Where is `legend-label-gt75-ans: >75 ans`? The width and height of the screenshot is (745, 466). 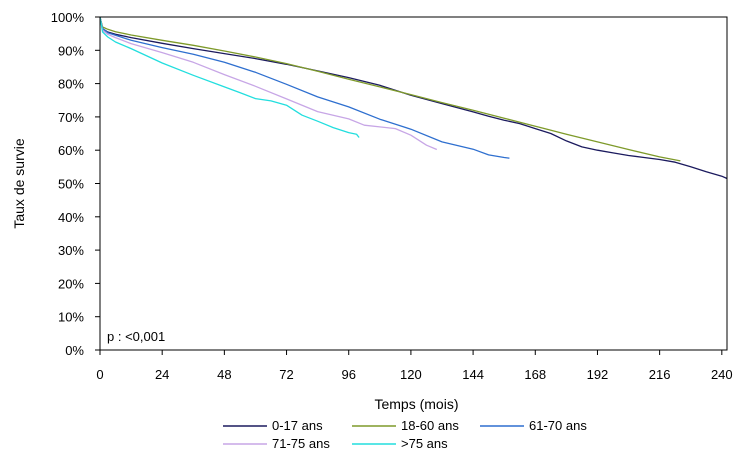 legend-label-gt75-ans: >75 ans is located at coordinates (424, 443).